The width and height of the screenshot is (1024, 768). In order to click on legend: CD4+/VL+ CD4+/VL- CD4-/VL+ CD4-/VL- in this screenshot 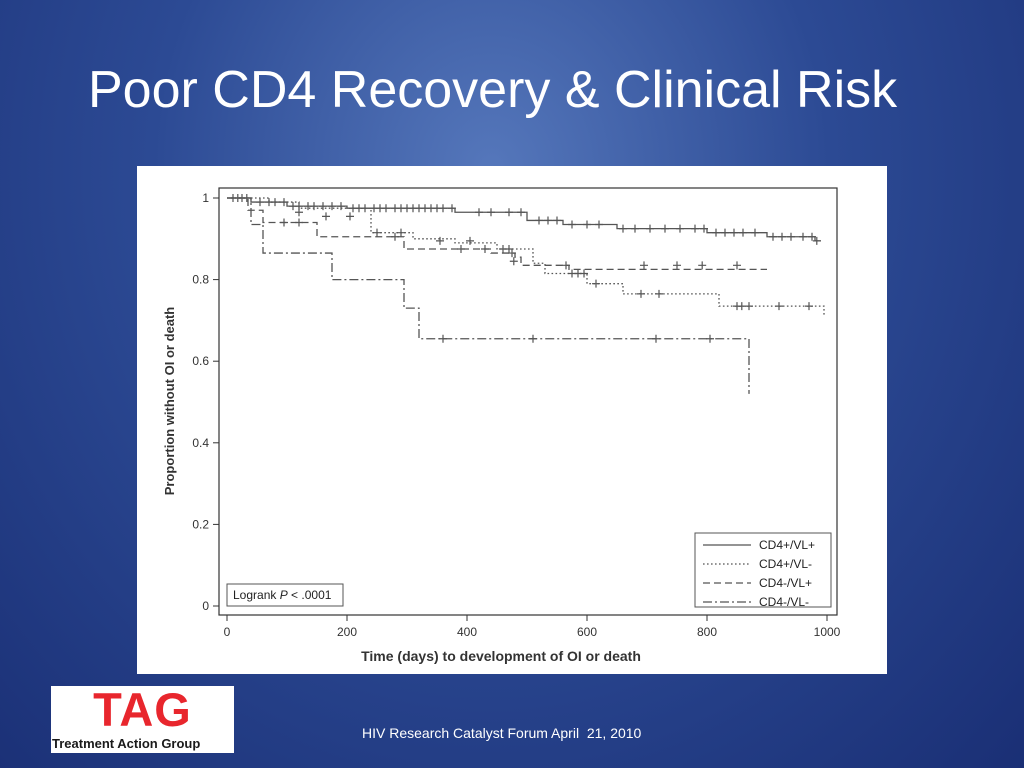, I will do `click(763, 570)`.